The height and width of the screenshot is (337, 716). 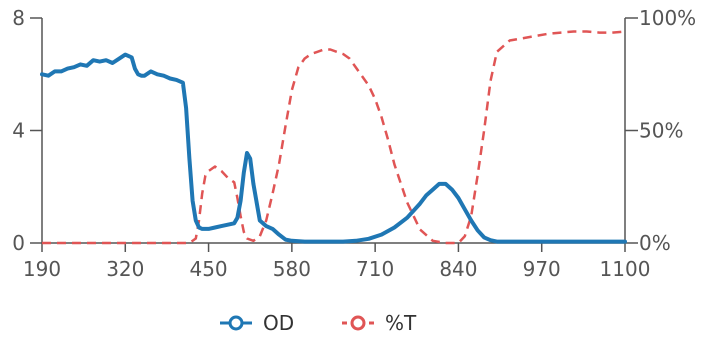 What do you see at coordinates (42, 269) in the screenshot?
I see `x-tick-label: 190` at bounding box center [42, 269].